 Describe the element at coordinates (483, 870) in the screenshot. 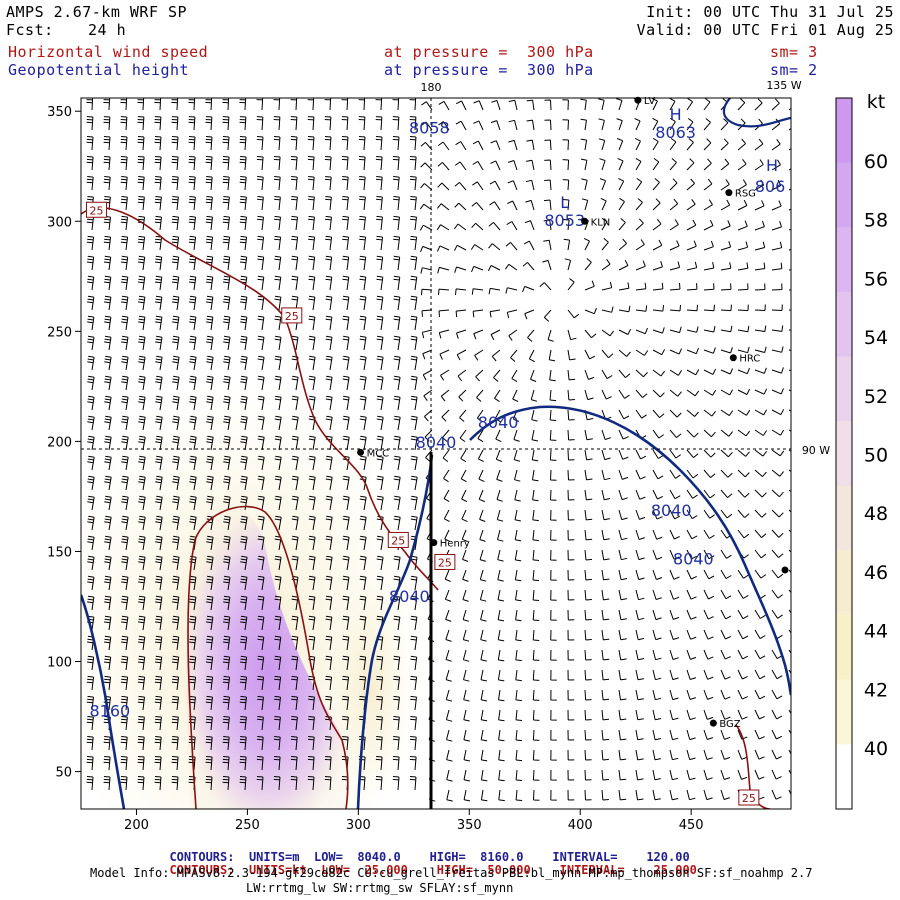

I see `footer-l2-high: HIGH= 50.000` at that location.